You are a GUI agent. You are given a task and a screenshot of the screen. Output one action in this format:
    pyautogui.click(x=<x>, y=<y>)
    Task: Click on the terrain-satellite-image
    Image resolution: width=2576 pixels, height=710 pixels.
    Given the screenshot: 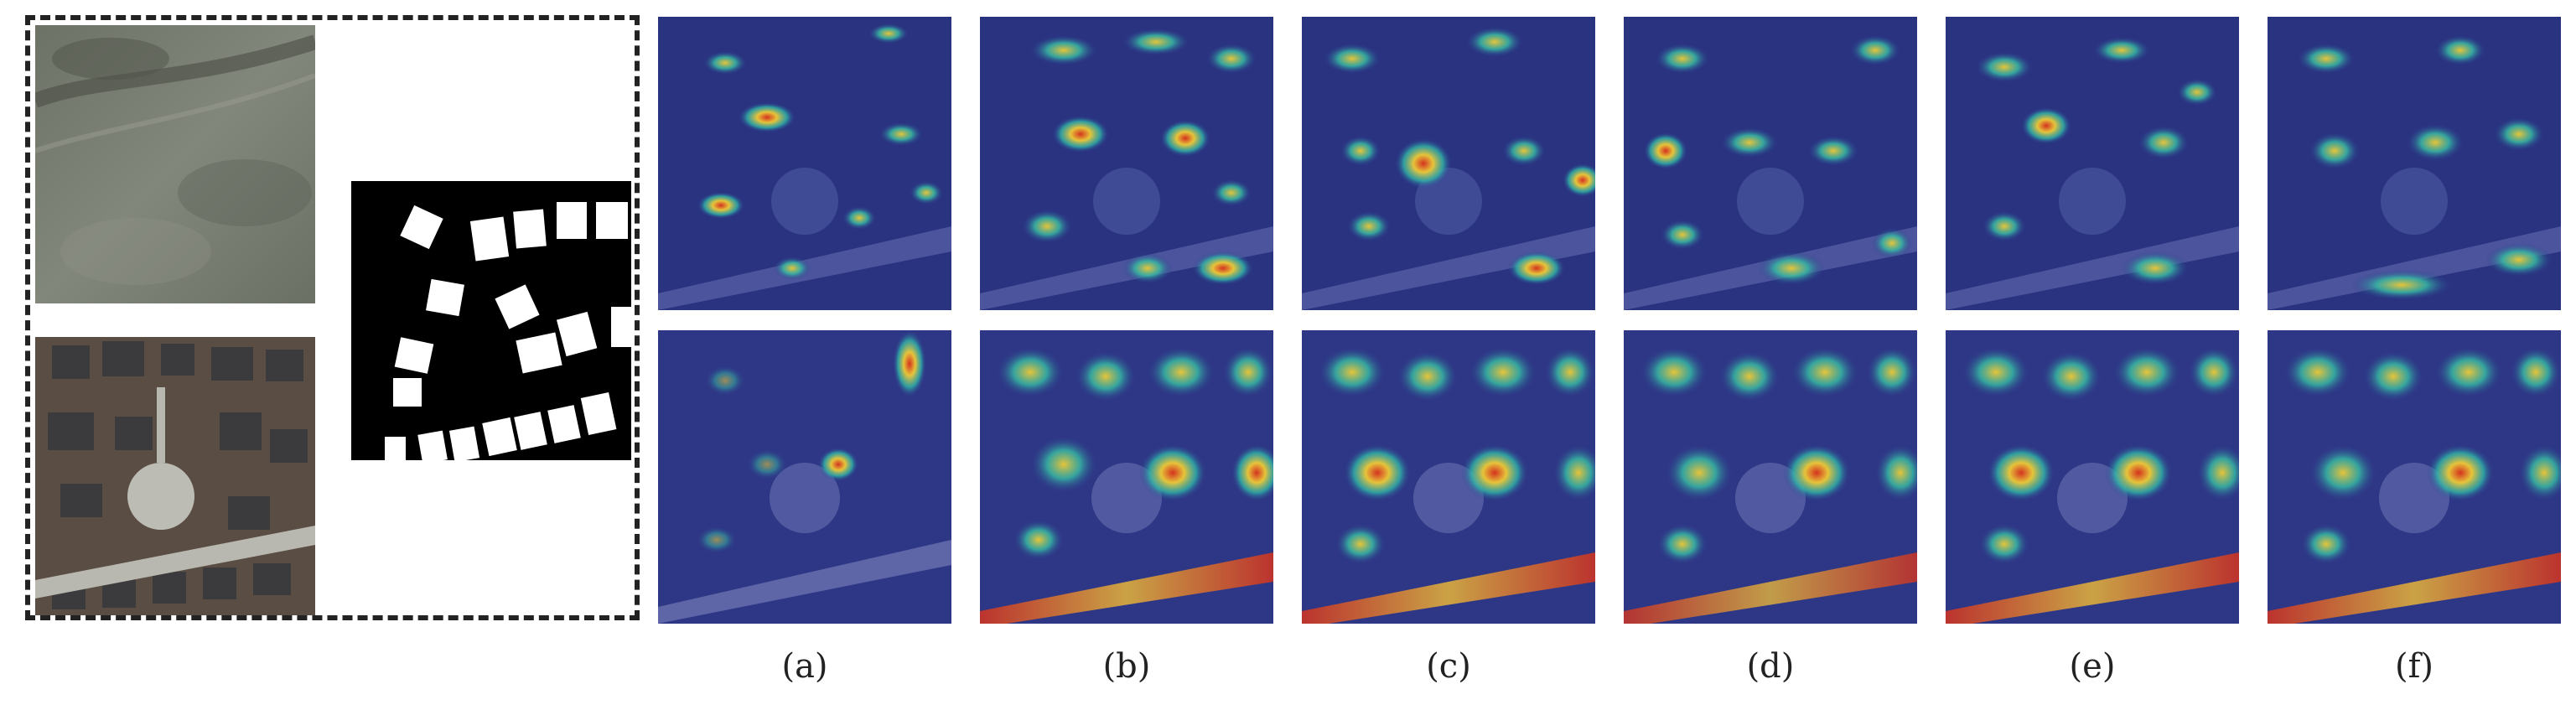 What is the action you would take?
    pyautogui.click(x=175, y=164)
    